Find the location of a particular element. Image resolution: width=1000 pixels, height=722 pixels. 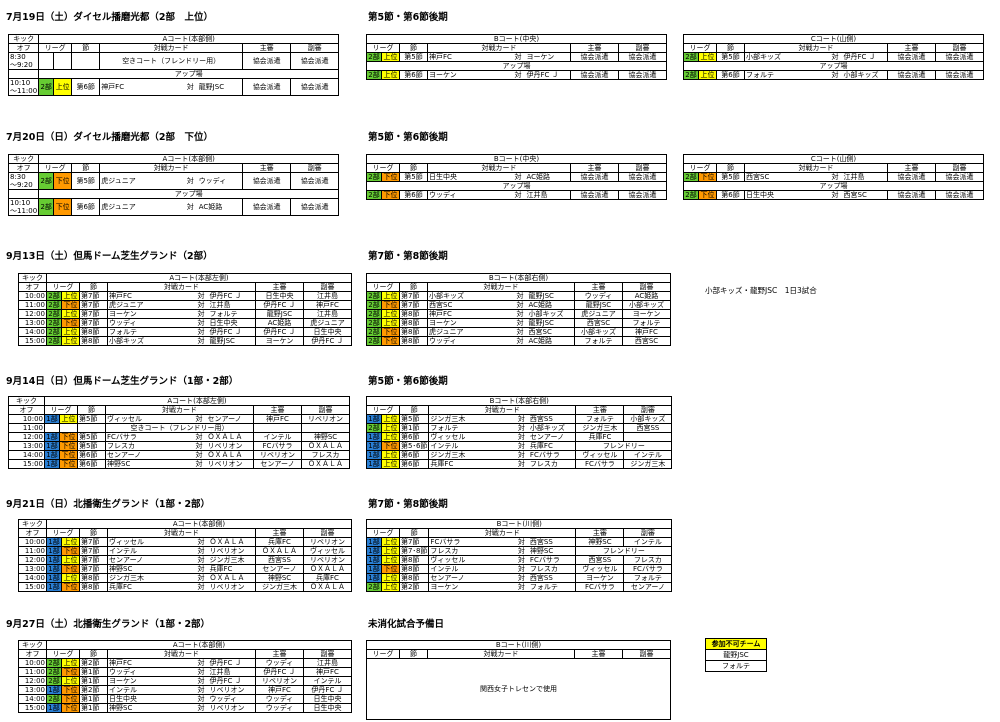

referee: ＯＸＡＬＡ is located at coordinates (279, 551).